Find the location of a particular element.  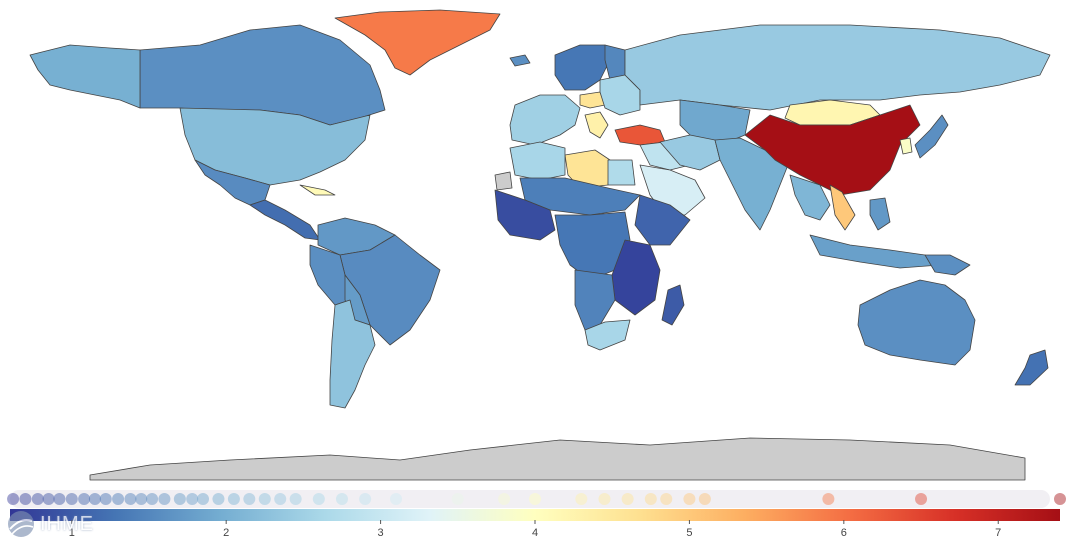

region-western-sahara is located at coordinates (503, 181).